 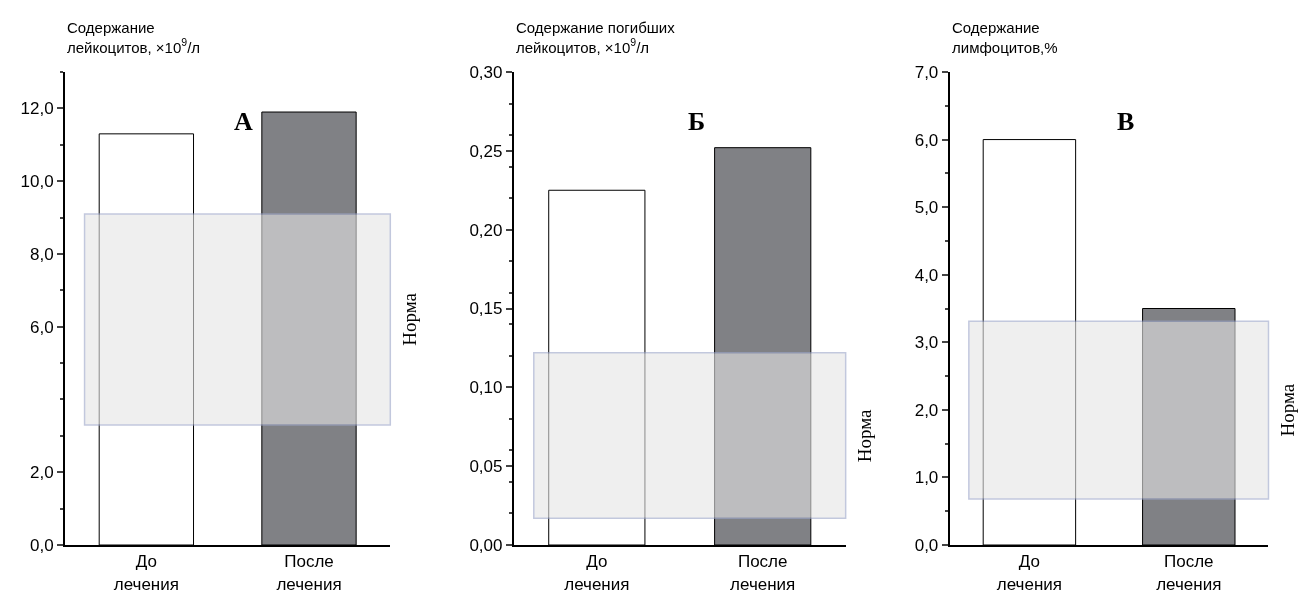 I want to click on text: Б, so click(x=697, y=121).